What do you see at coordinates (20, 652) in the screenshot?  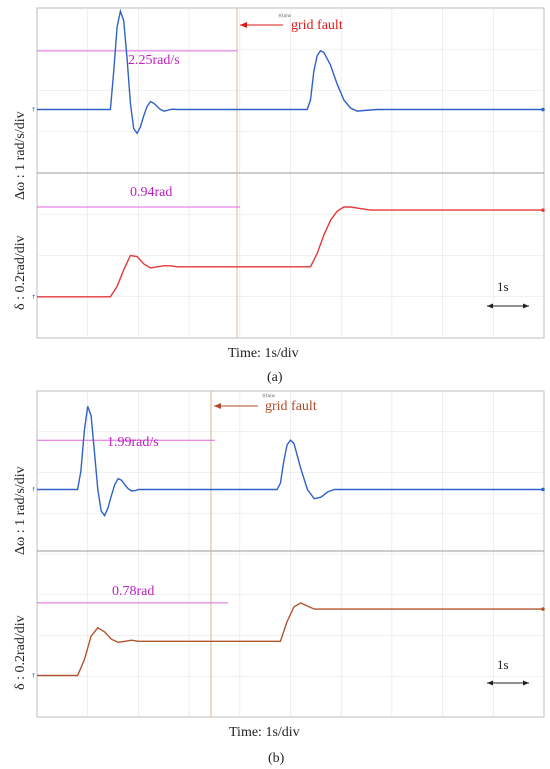 I see `panel-b-delta-ylabel: δ : 0.2rad/div` at bounding box center [20, 652].